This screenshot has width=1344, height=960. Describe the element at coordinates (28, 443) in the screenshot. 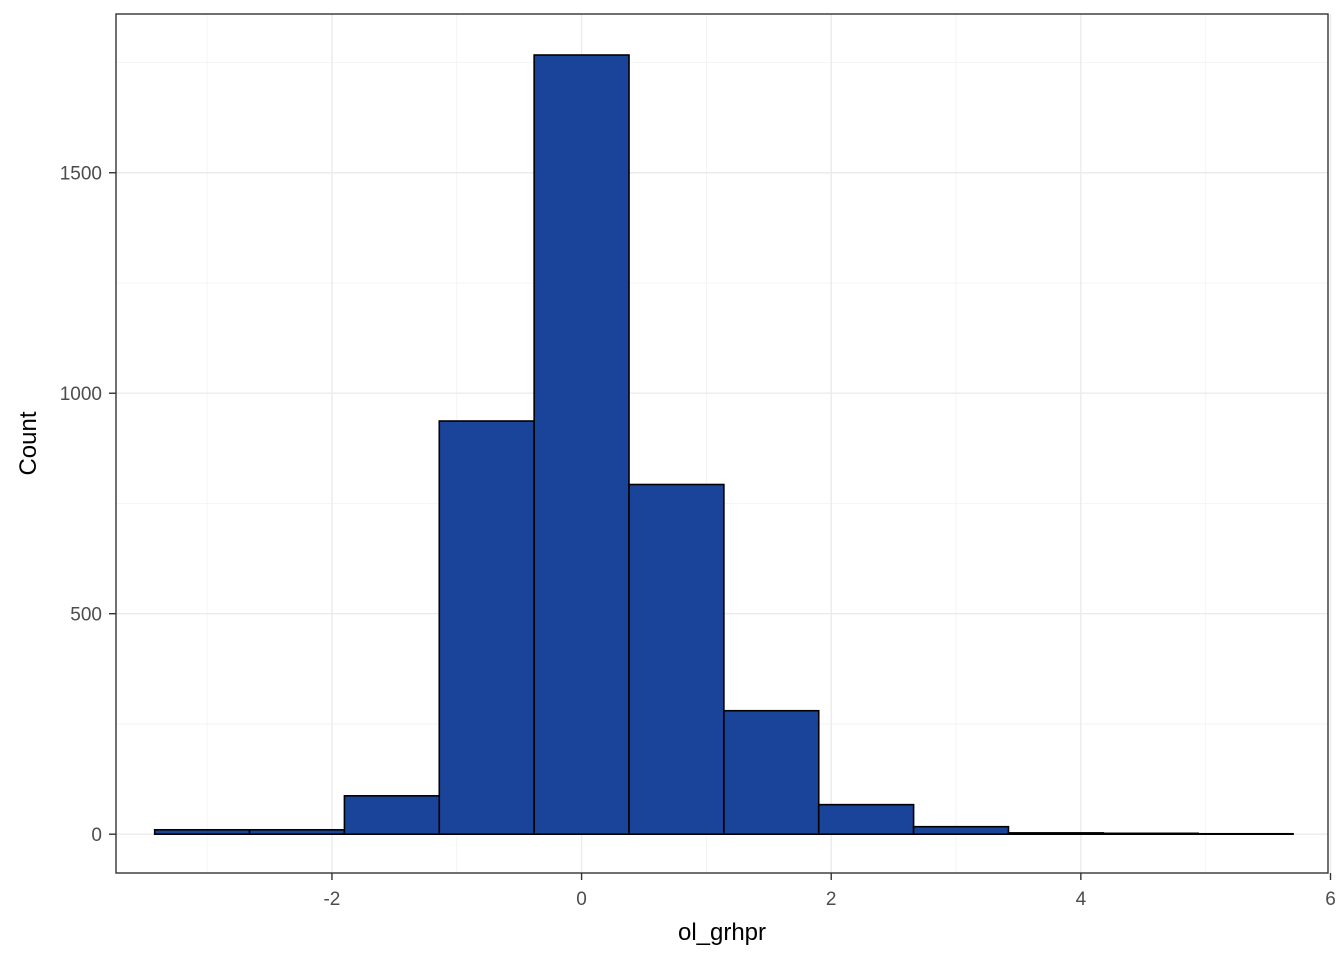

I see `y-axis-title: Count` at that location.